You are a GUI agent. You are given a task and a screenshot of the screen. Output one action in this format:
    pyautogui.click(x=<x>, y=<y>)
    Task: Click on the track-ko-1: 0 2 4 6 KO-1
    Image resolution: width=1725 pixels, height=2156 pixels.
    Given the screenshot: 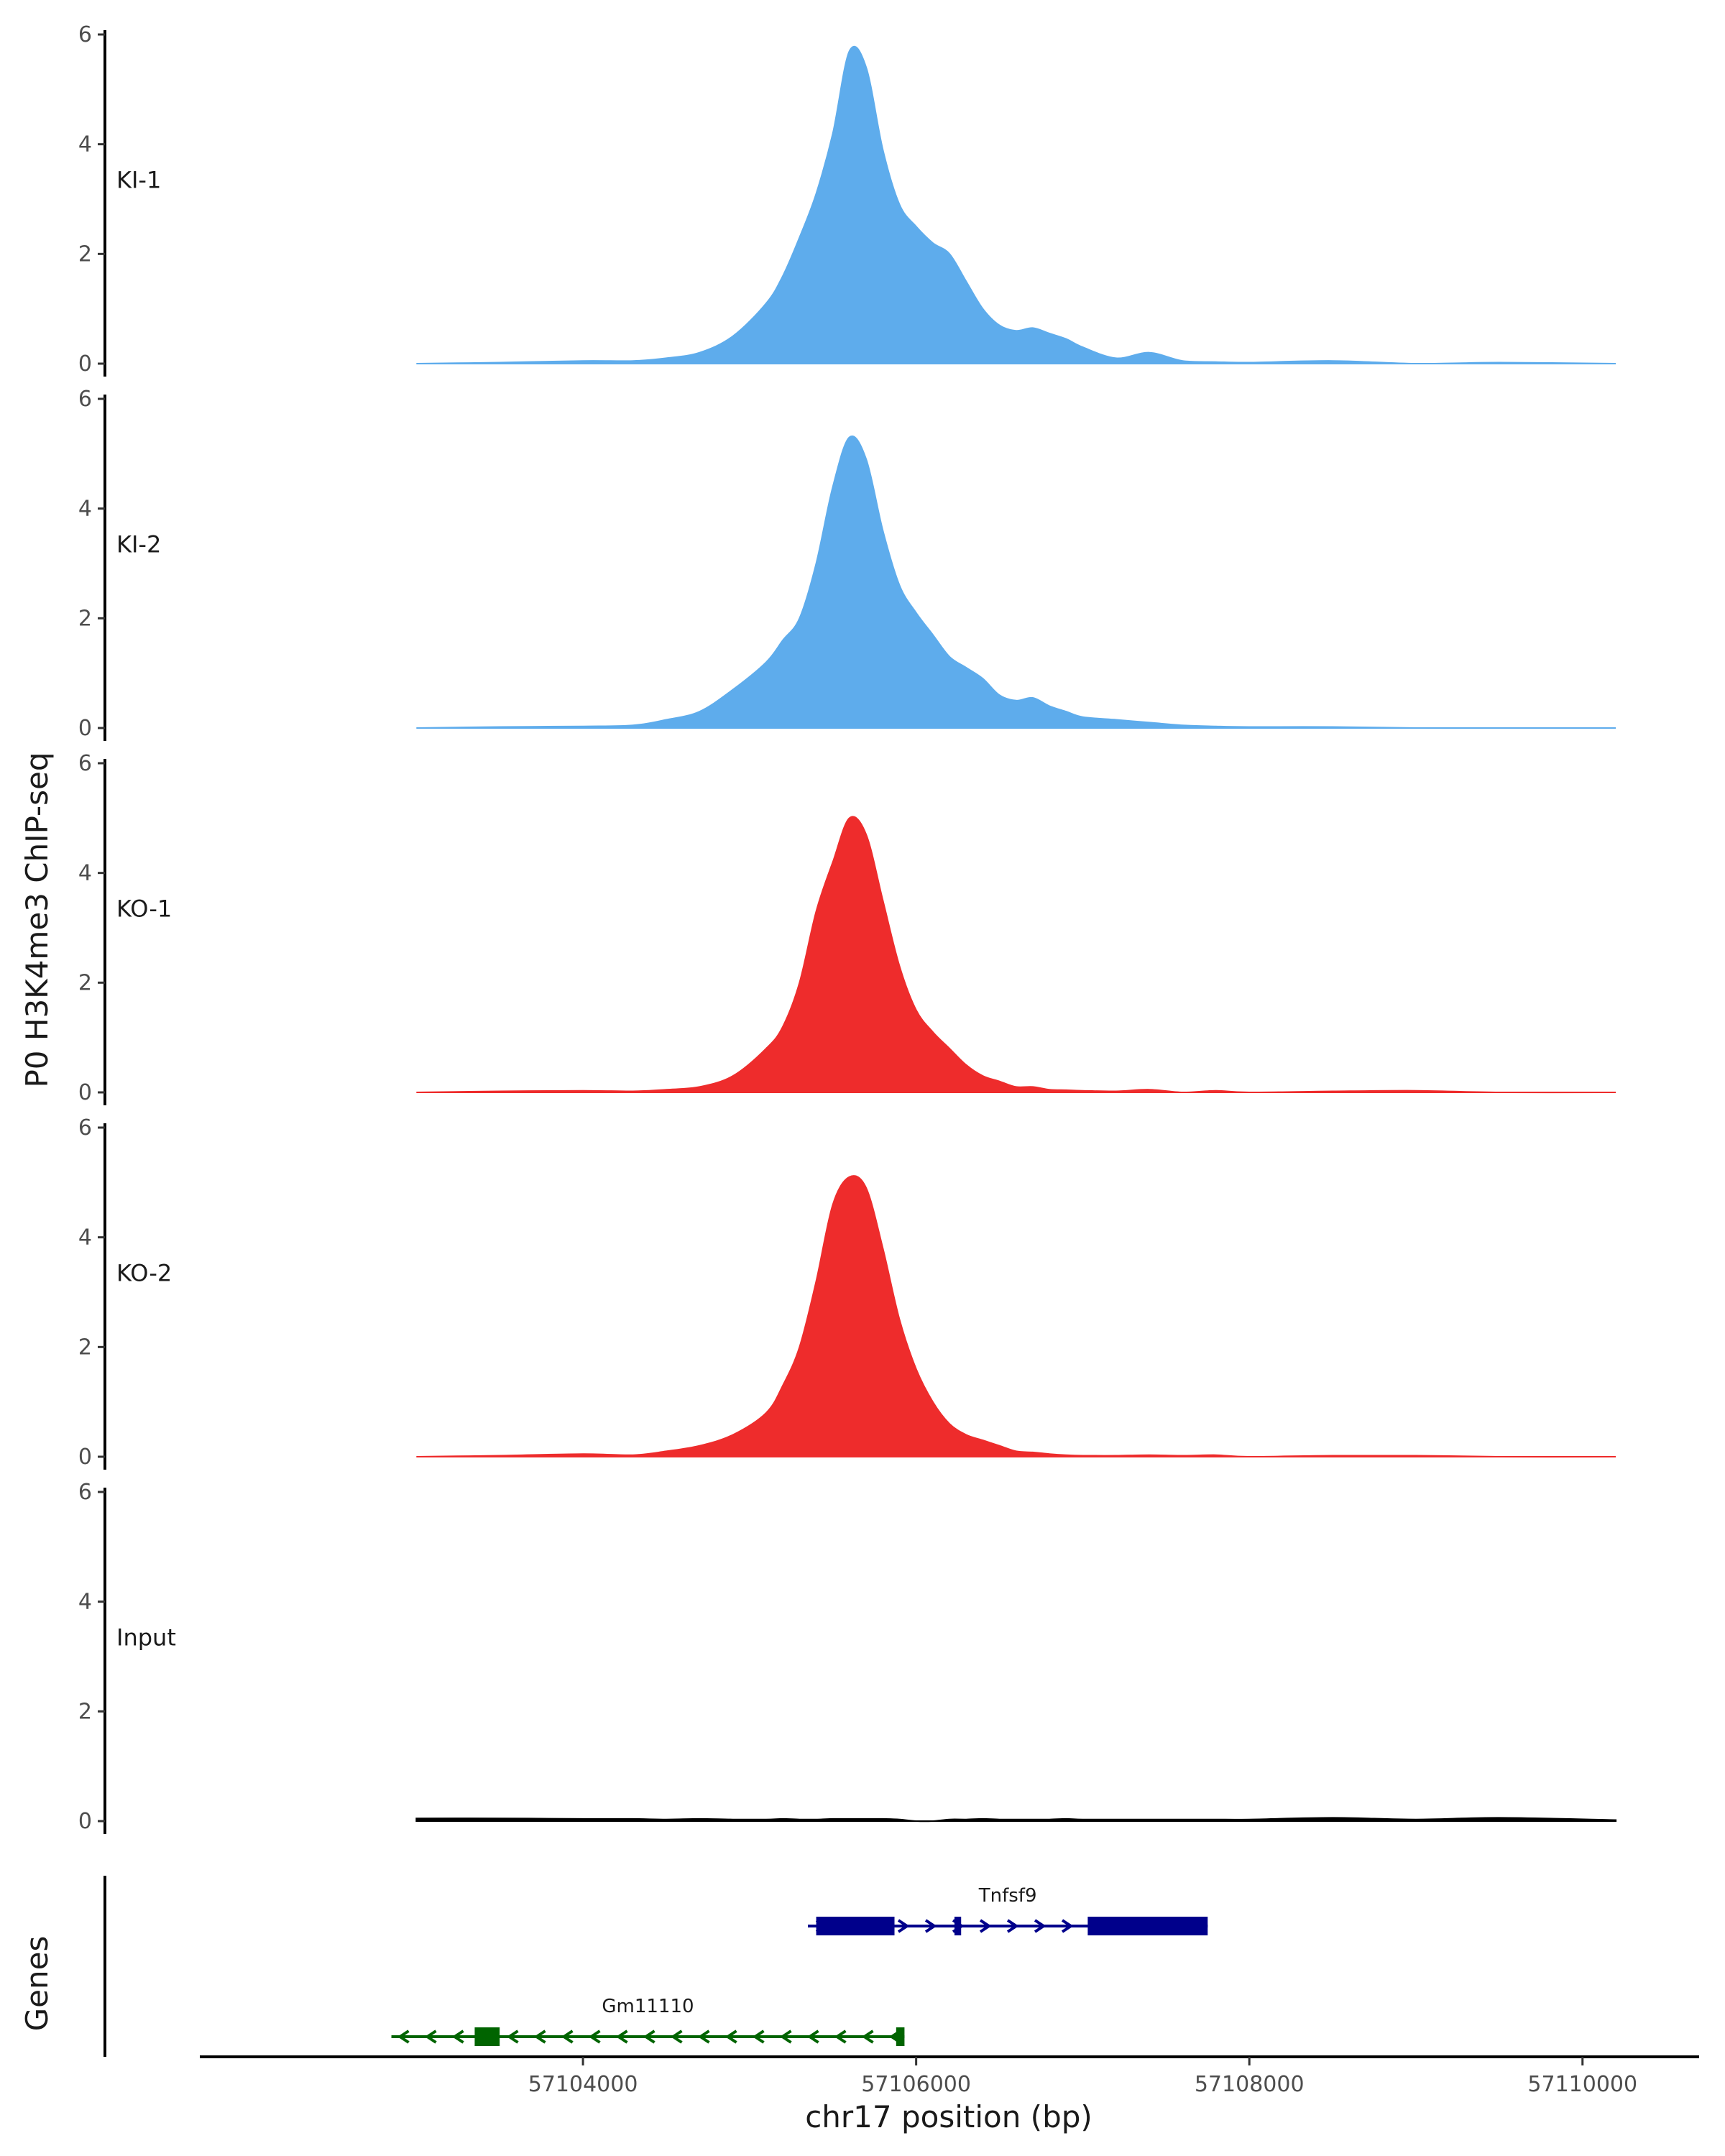 What is the action you would take?
    pyautogui.click(x=847, y=928)
    